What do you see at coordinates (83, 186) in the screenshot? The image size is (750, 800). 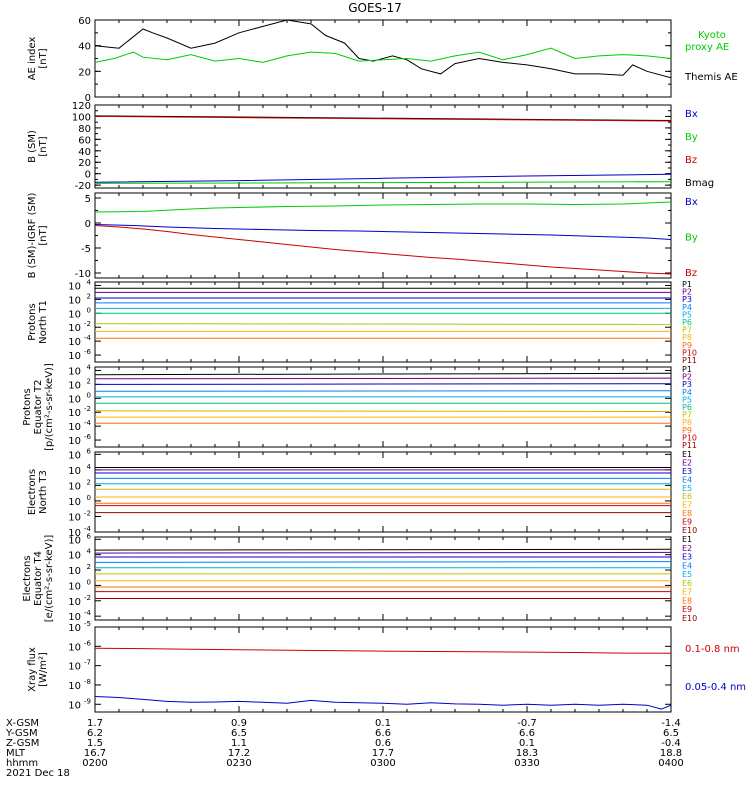 I see `y-tick-label: -20` at bounding box center [83, 186].